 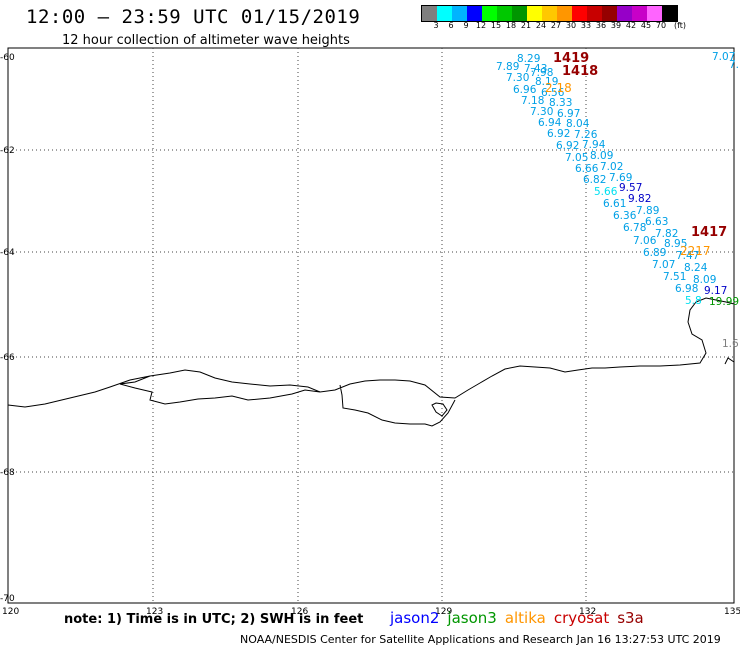 What do you see at coordinates (553, 93) in the screenshot?
I see `swh-value: 6.56` at bounding box center [553, 93].